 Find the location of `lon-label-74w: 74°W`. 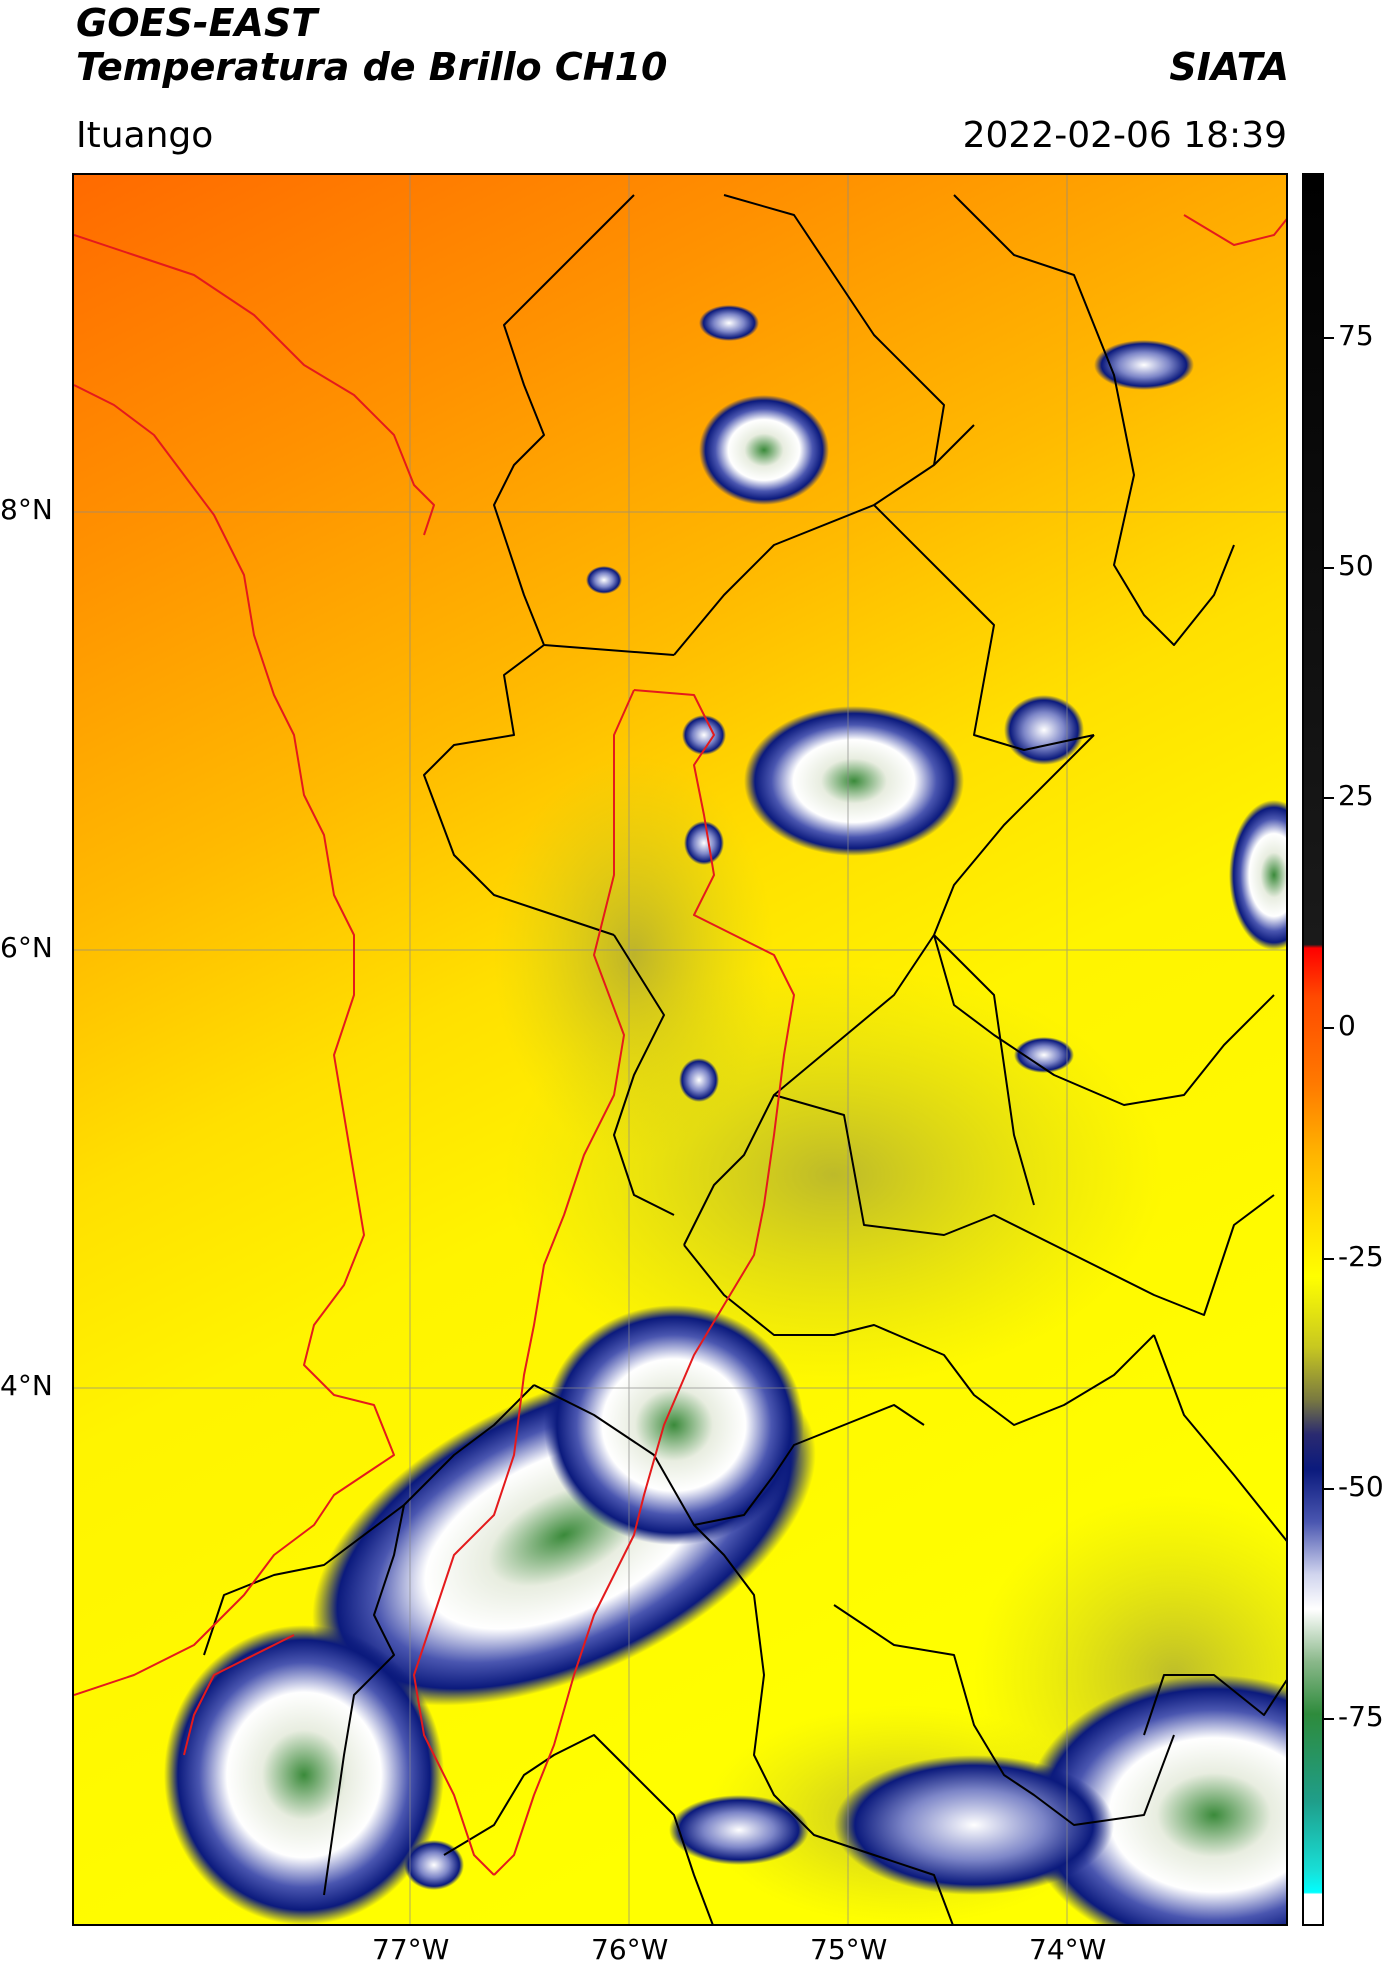

lon-label-74w: 74°W is located at coordinates (1068, 1949).